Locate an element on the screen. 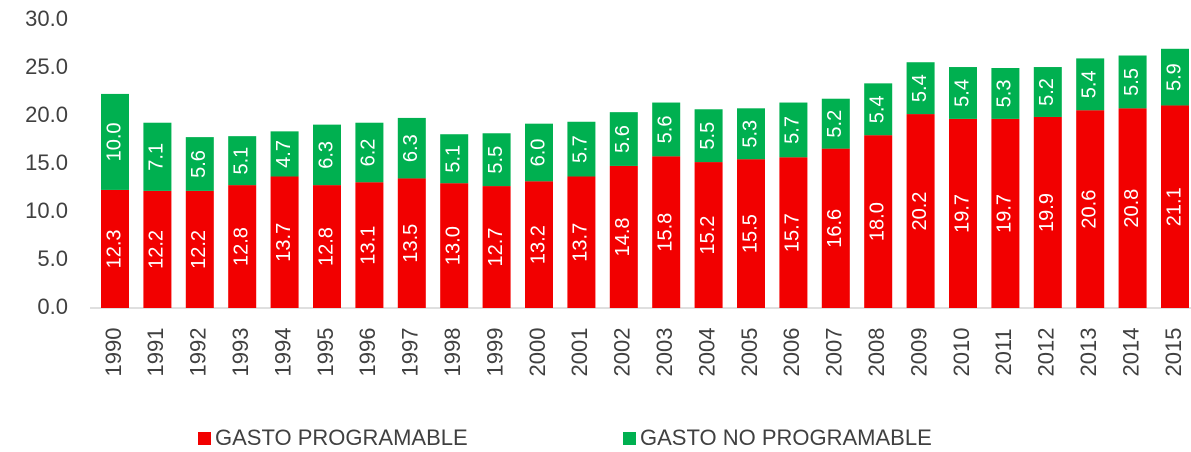  x-tick-label: 2006 is located at coordinates (791, 352).